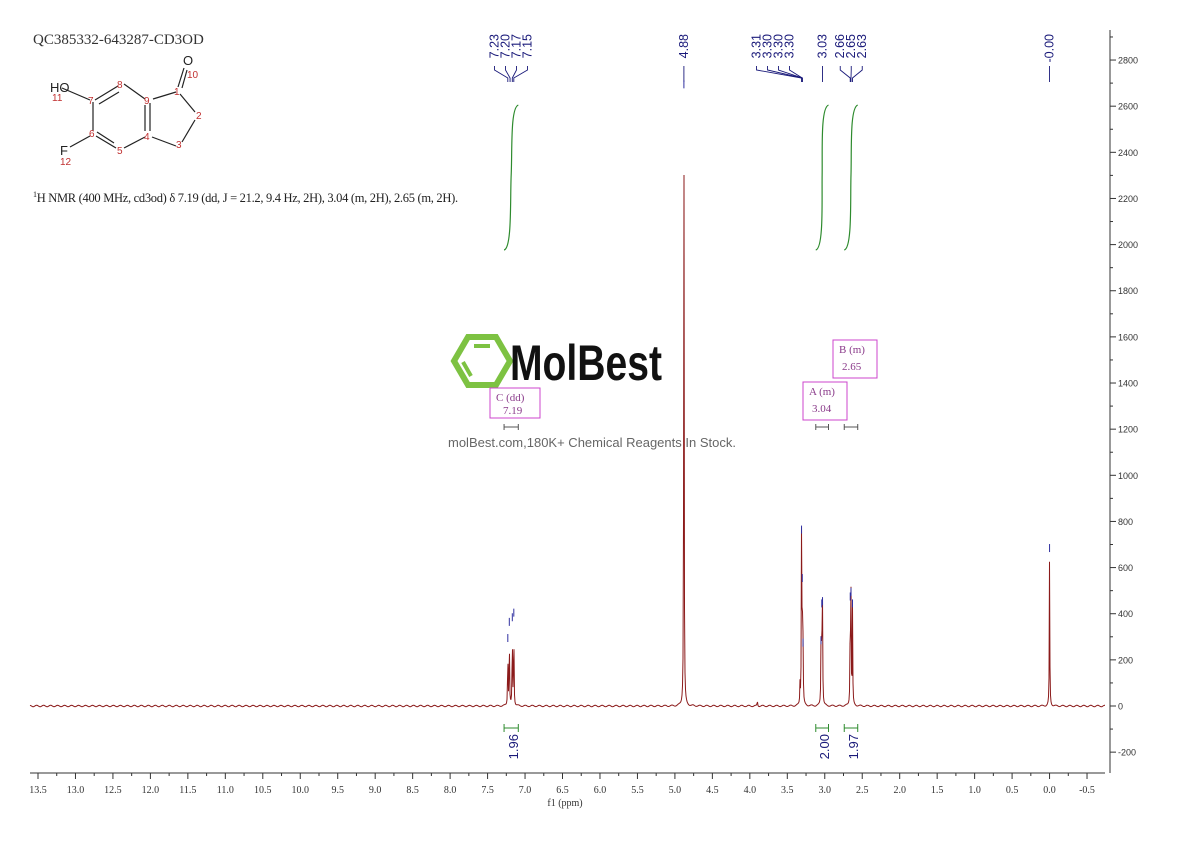 The height and width of the screenshot is (841, 1190). What do you see at coordinates (527, 46) in the screenshot?
I see `peak-label: 7.15` at bounding box center [527, 46].